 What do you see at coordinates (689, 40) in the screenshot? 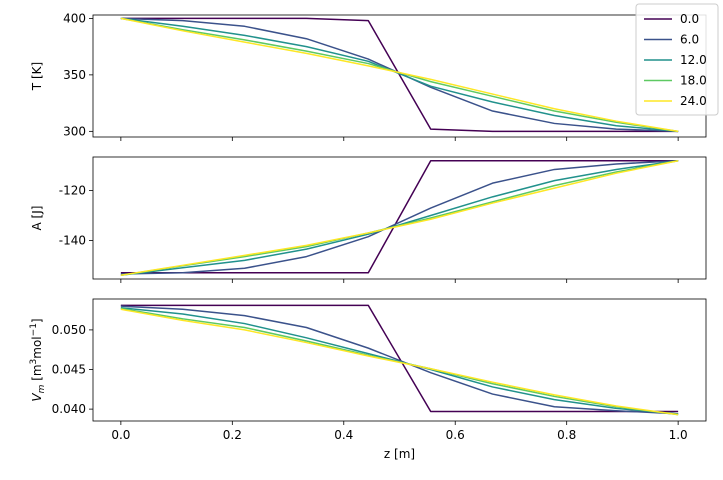
I see `legend-label: 6.0` at bounding box center [689, 40].